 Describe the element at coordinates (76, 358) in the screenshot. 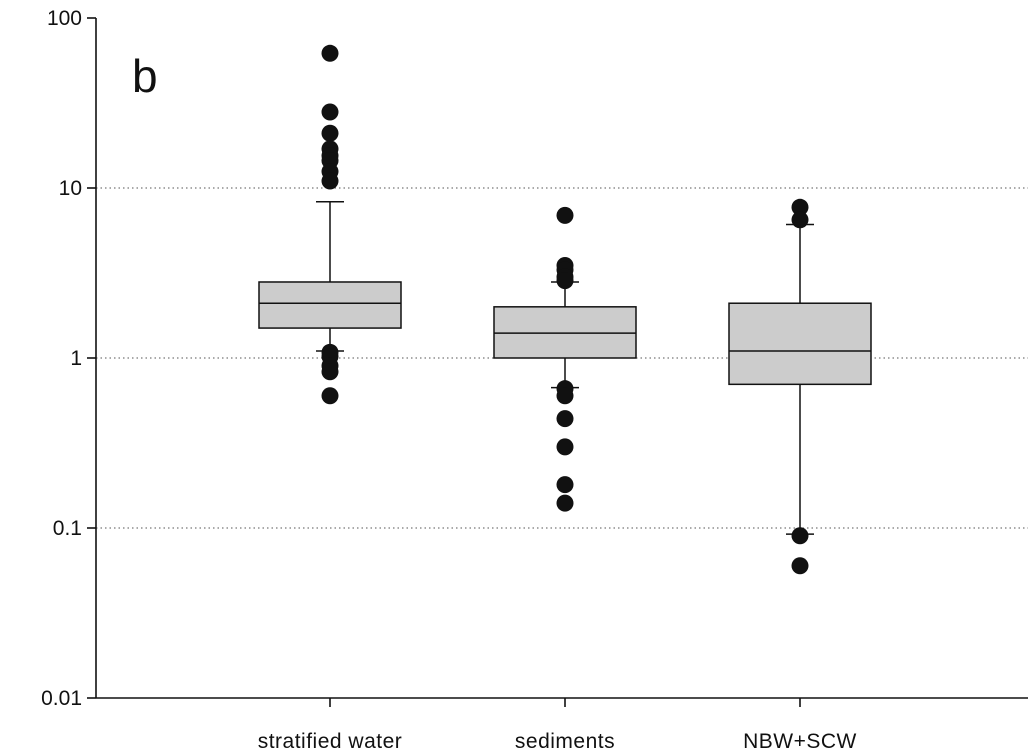

I see `y-tick-label: 1` at that location.